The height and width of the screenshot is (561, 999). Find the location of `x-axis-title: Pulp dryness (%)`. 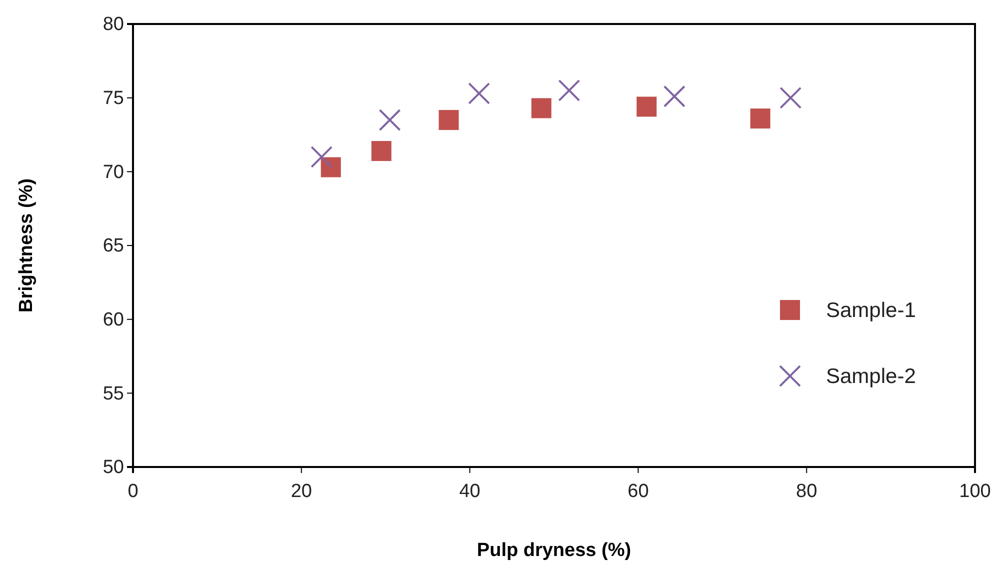

x-axis-title: Pulp dryness (%) is located at coordinates (554, 550).